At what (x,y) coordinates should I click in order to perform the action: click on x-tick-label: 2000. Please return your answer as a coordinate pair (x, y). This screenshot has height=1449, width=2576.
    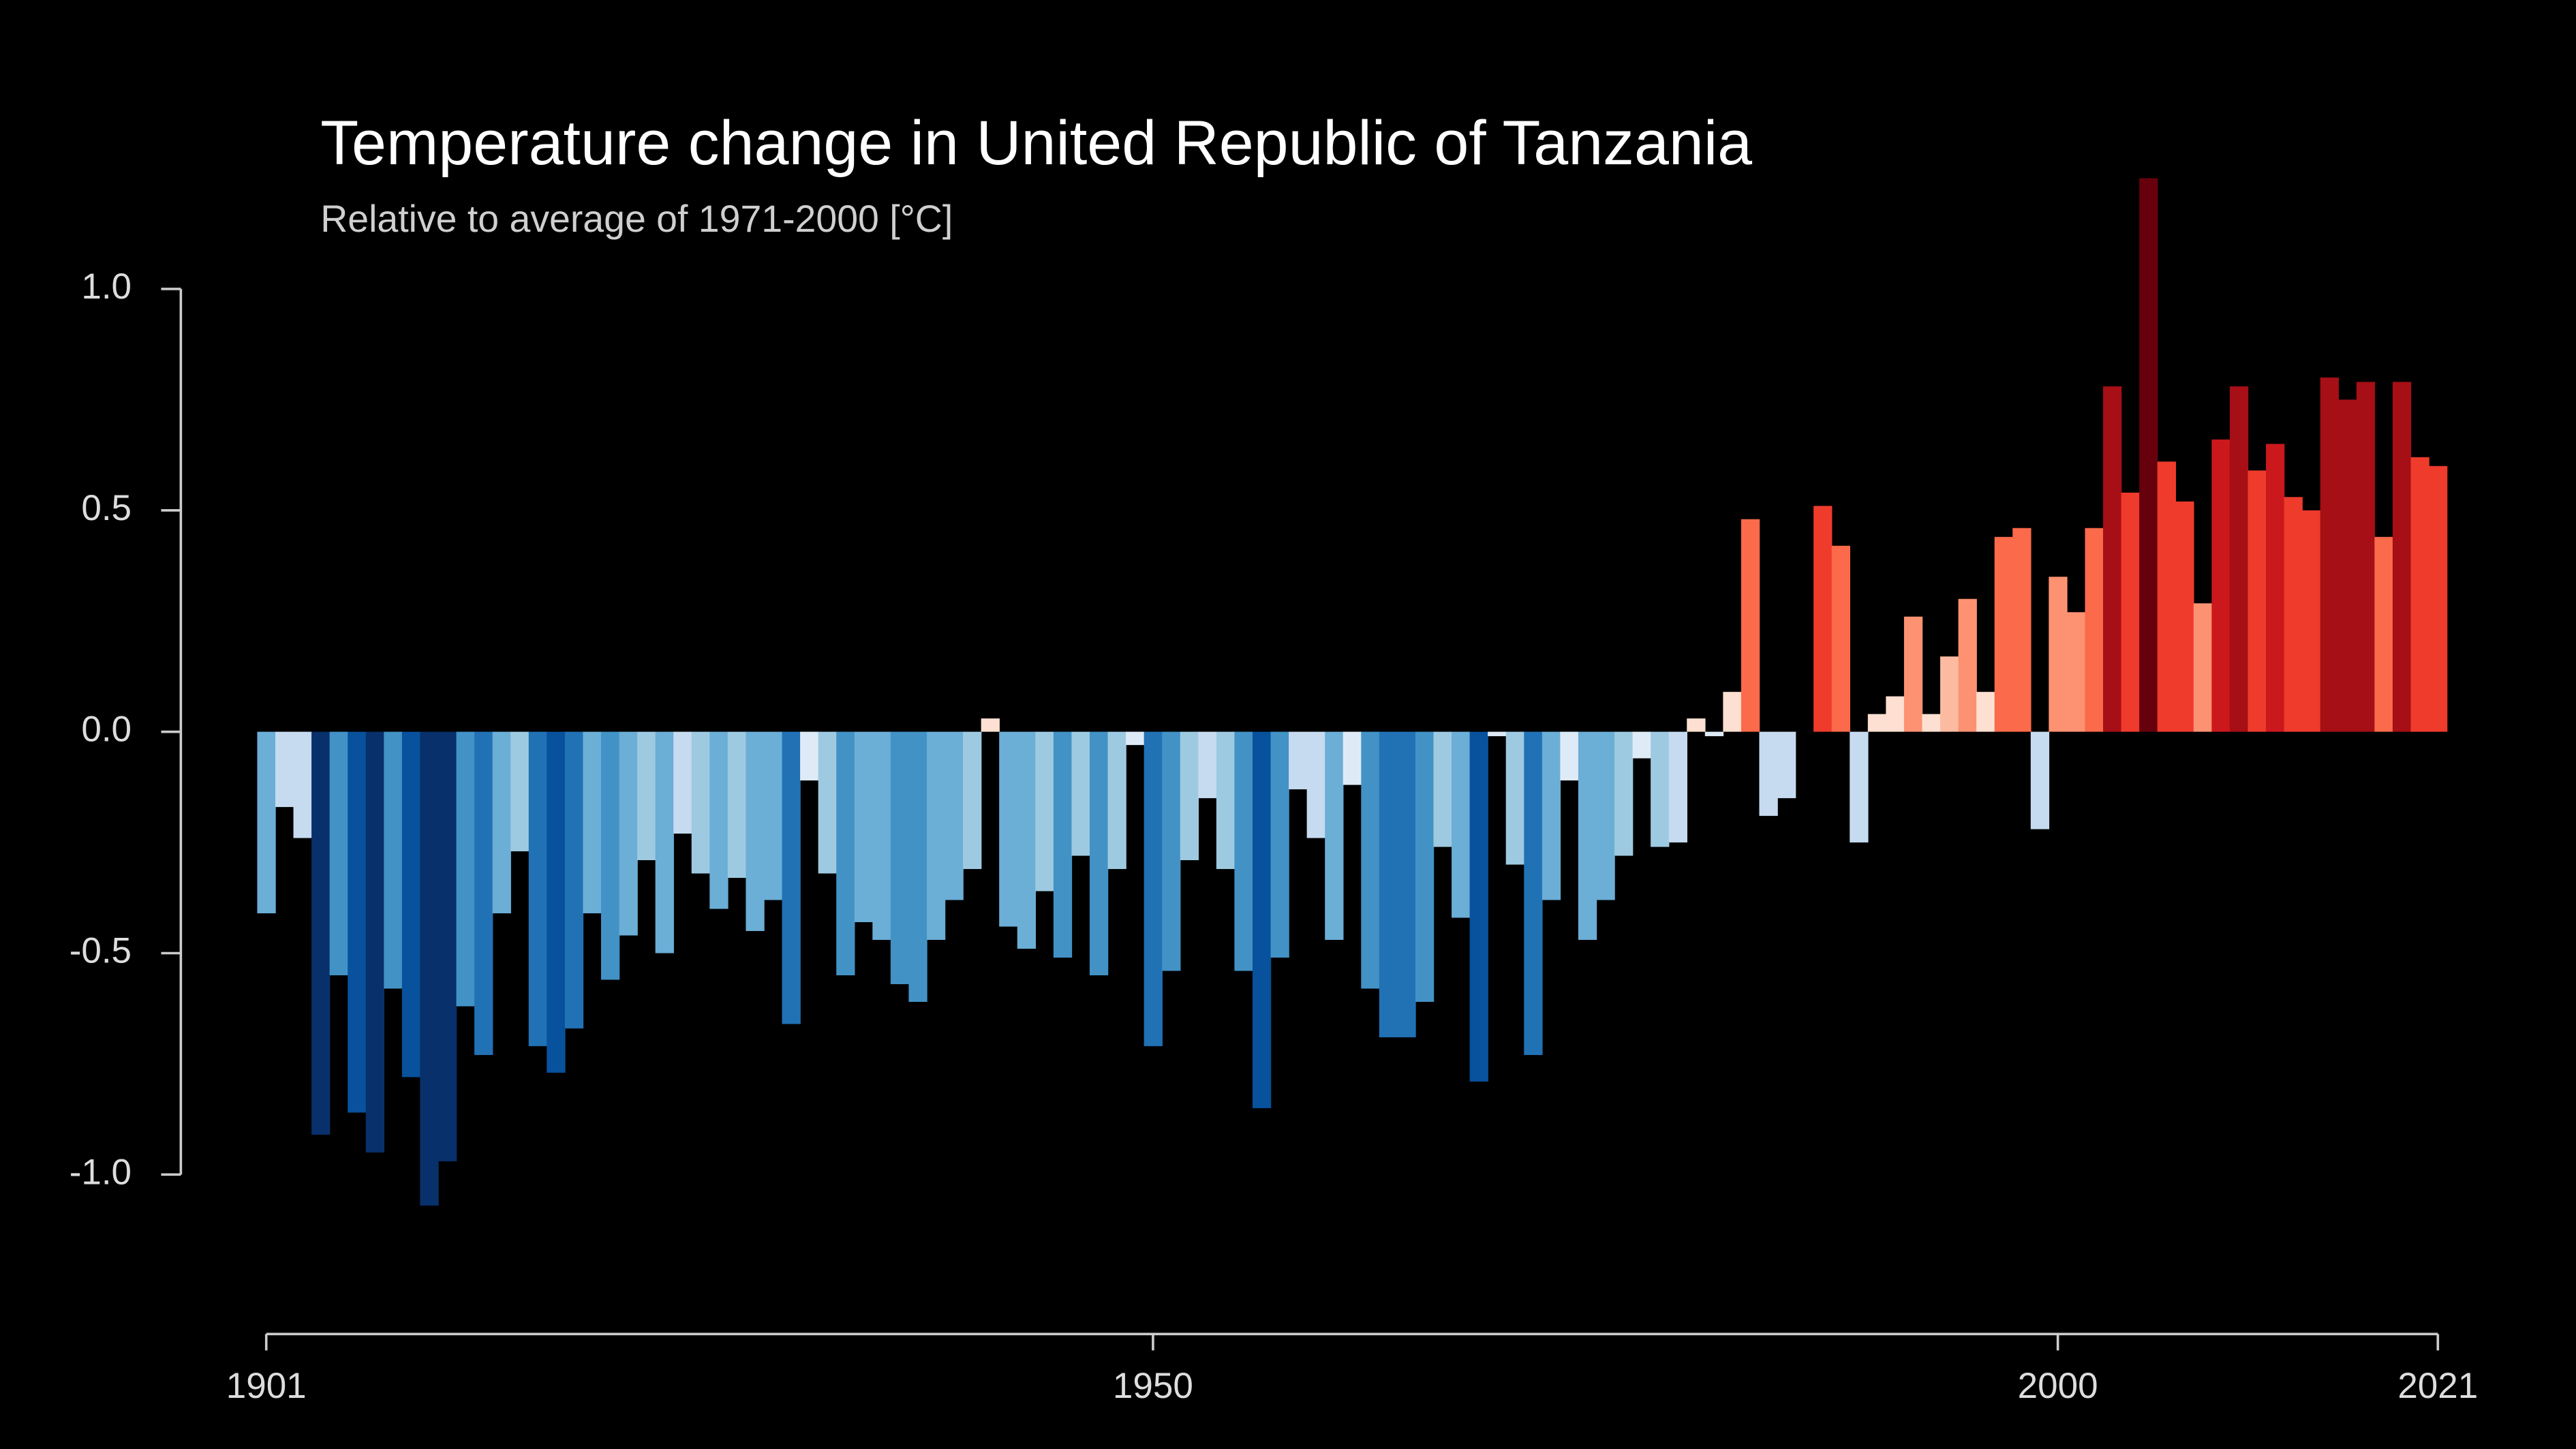
    Looking at the image, I should click on (2058, 1386).